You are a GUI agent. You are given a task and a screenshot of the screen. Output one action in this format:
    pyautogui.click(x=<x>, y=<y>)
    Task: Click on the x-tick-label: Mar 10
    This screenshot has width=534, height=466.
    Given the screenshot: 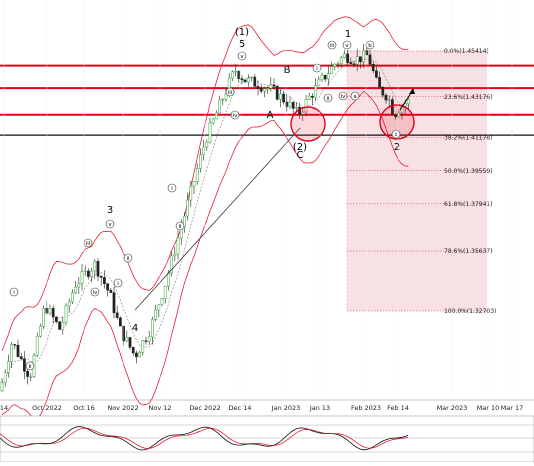 What is the action you would take?
    pyautogui.click(x=488, y=408)
    